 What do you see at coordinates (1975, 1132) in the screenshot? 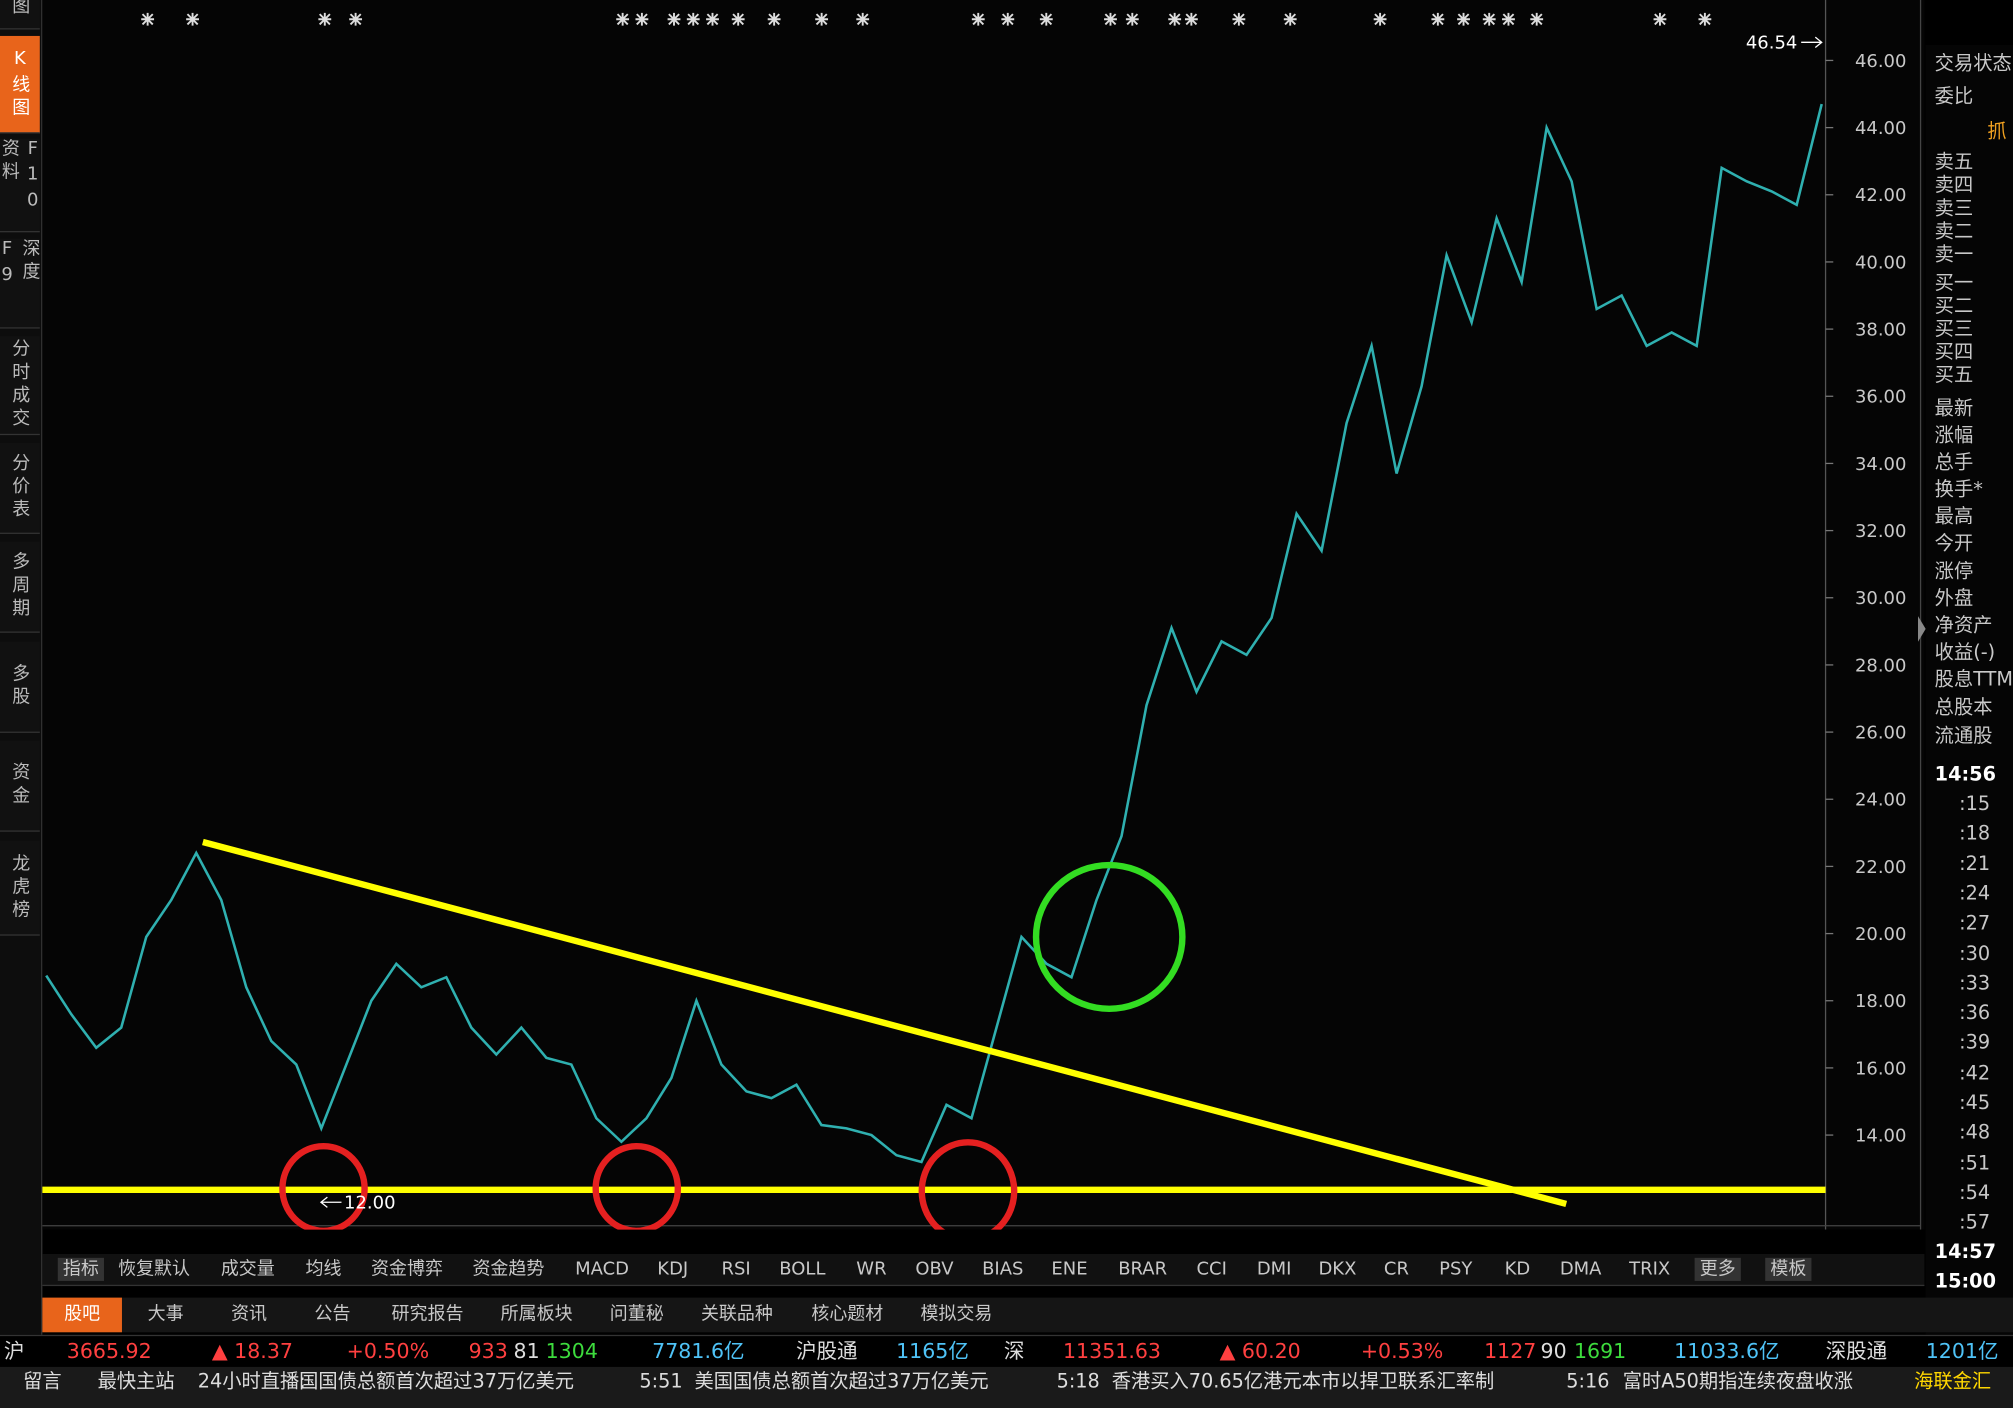
I see `trade-time: :48` at bounding box center [1975, 1132].